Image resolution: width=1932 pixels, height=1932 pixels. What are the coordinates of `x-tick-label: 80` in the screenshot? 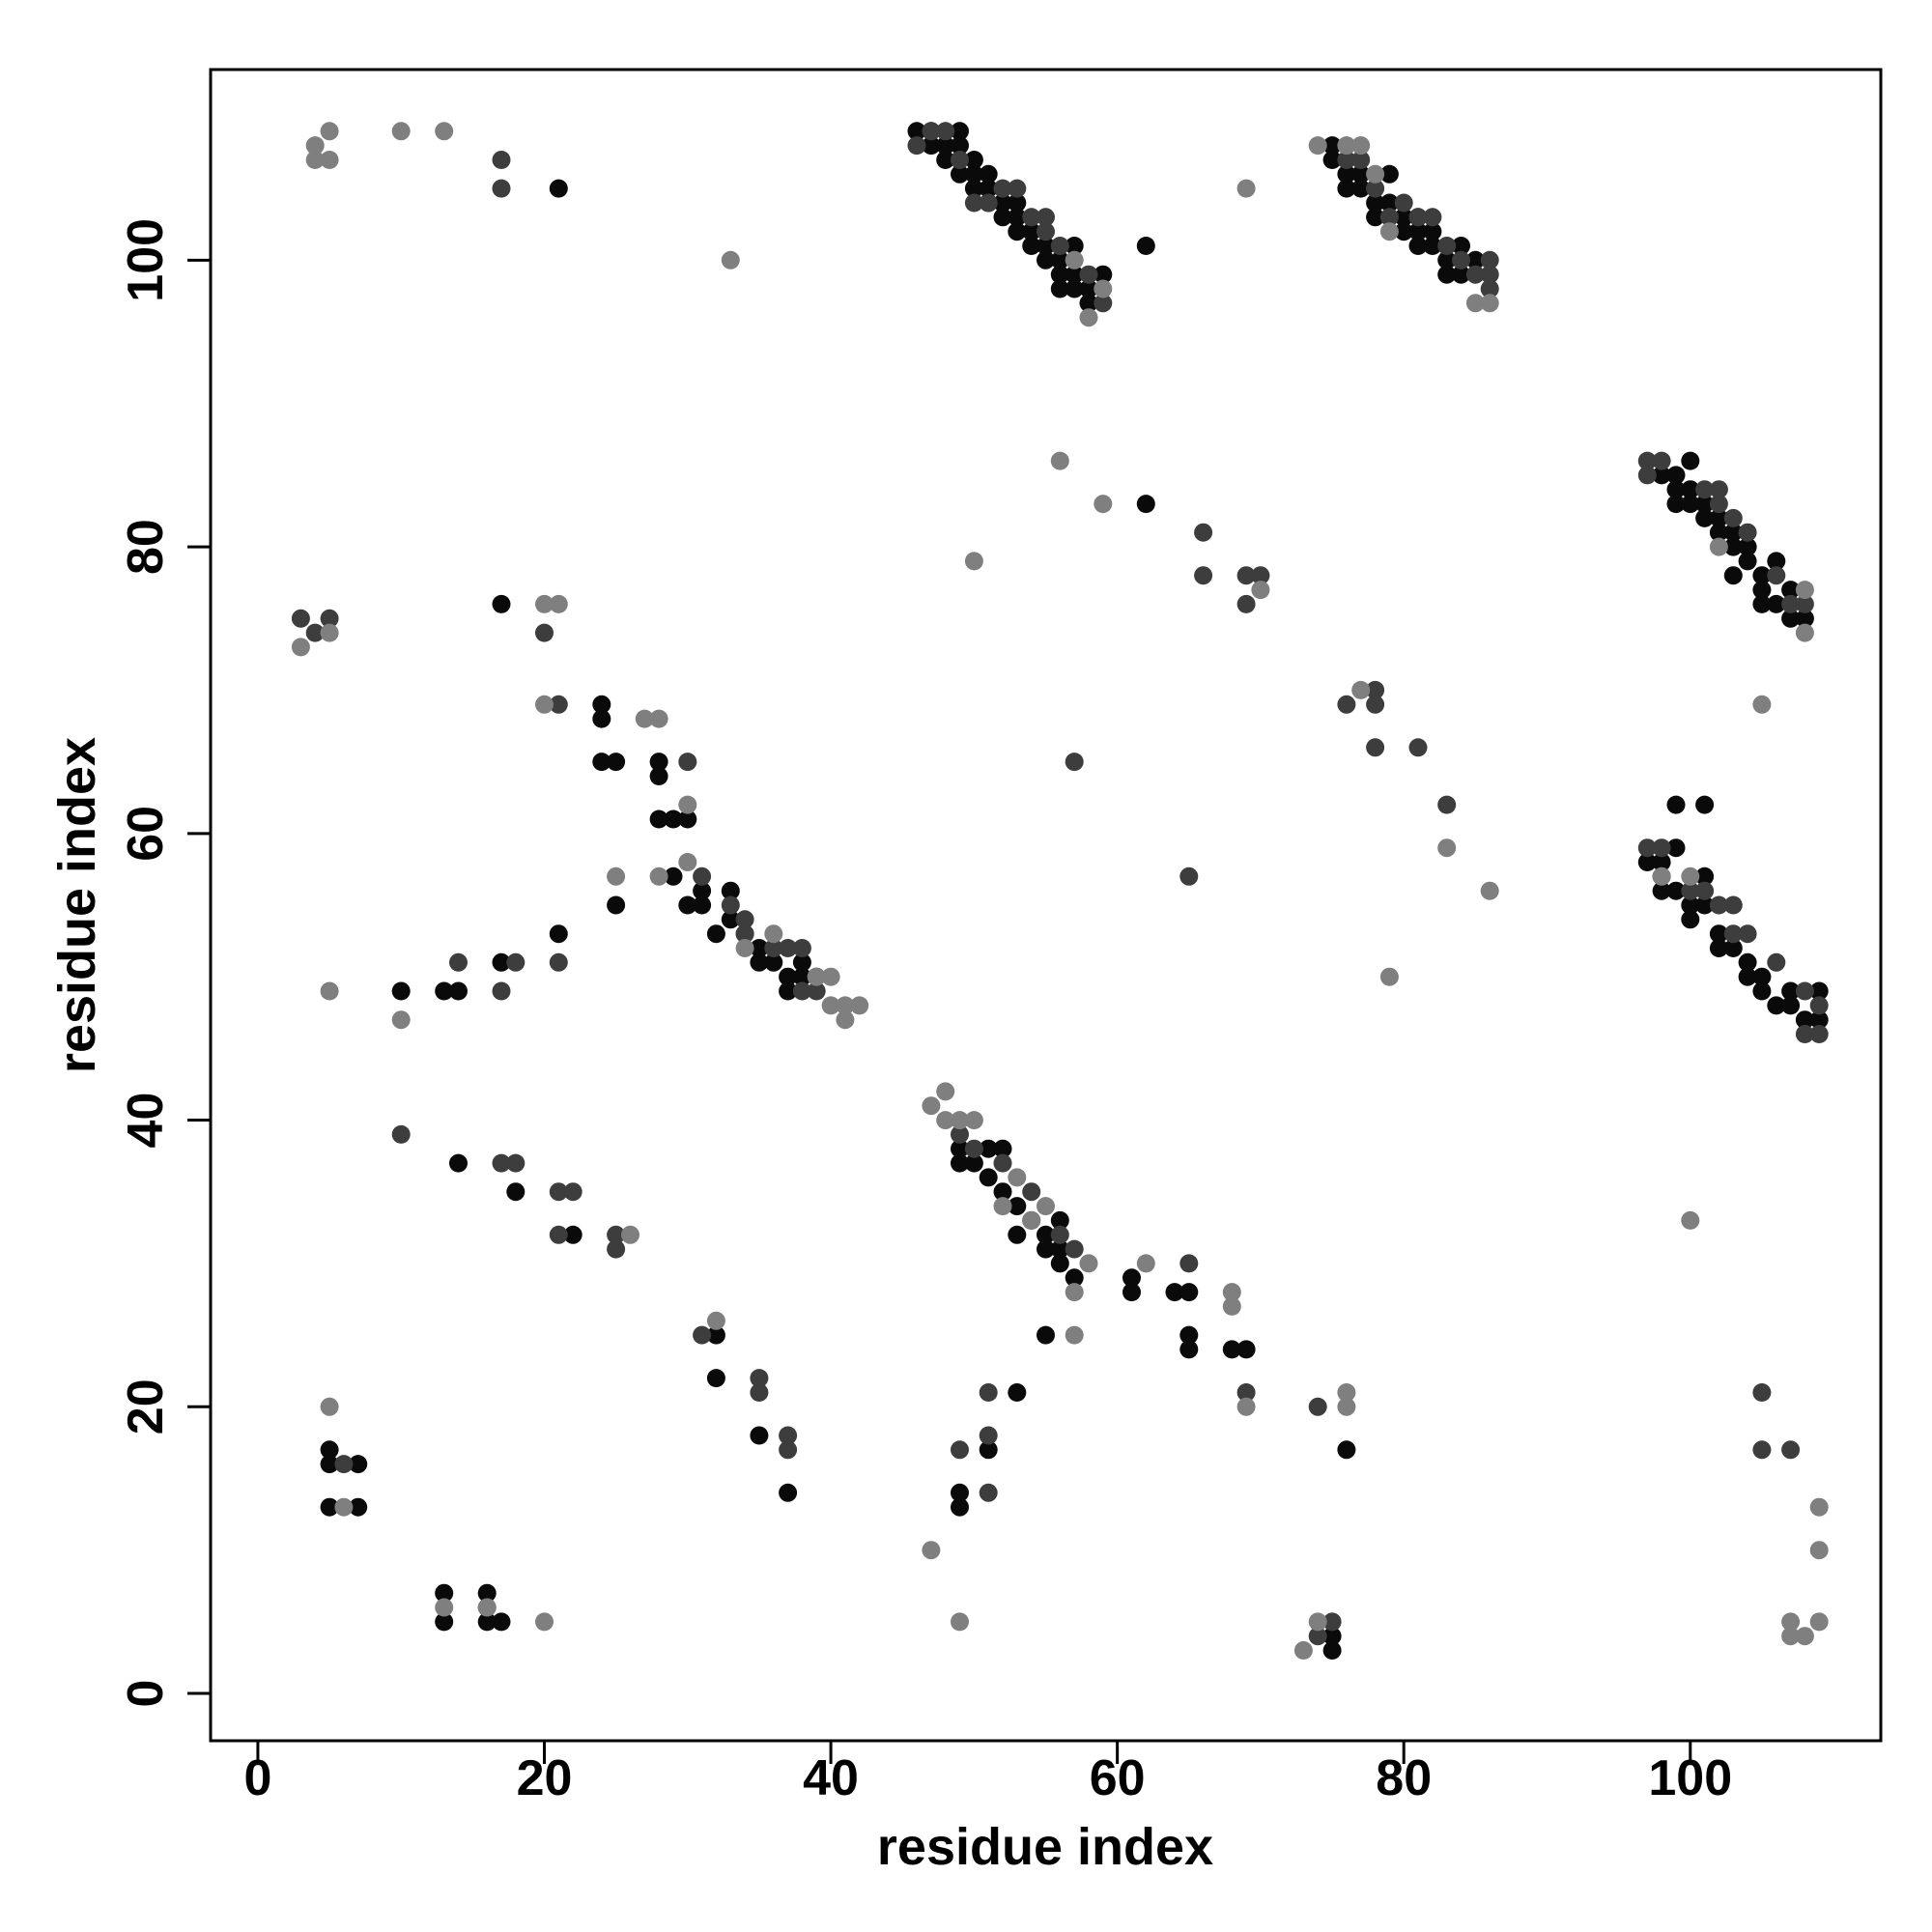 It's located at (1404, 1778).